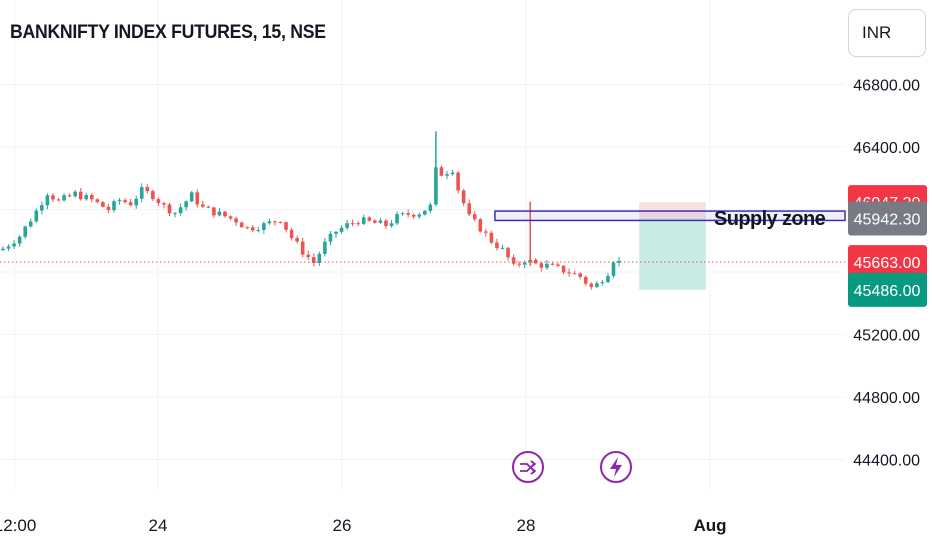  Describe the element at coordinates (770, 219) in the screenshot. I see `supply-zone-label: Supply zone` at that location.